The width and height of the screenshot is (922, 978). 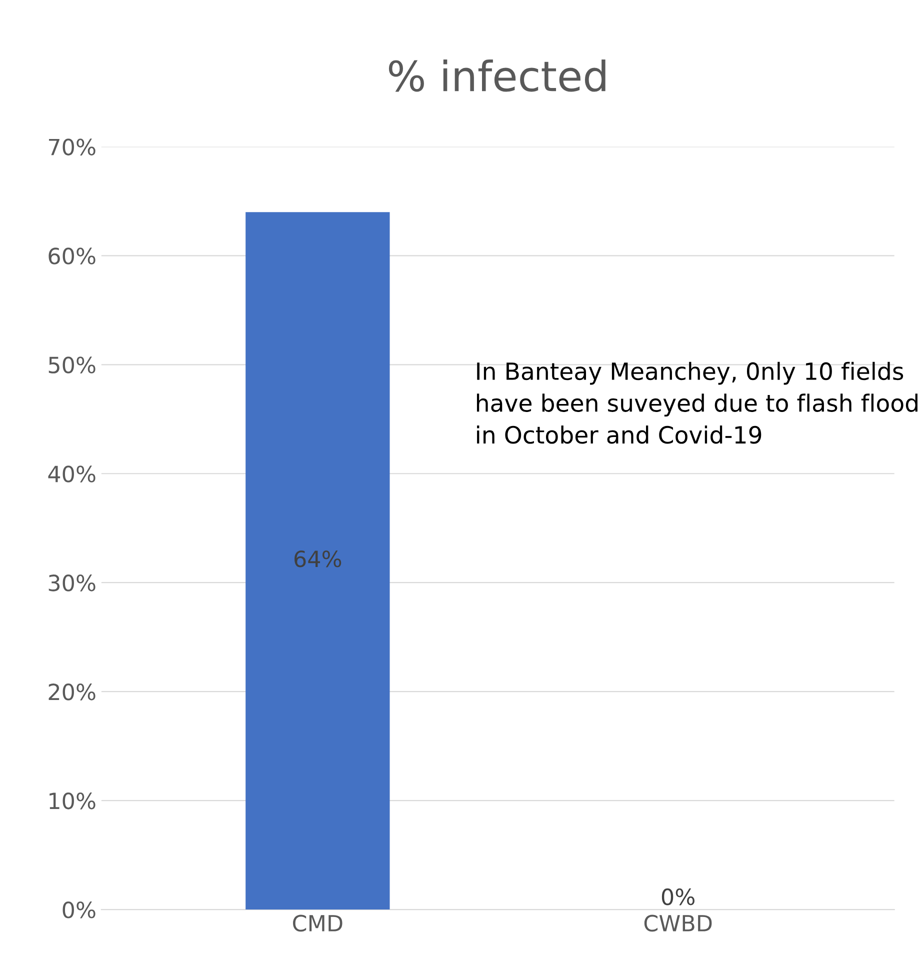 What do you see at coordinates (72, 147) in the screenshot?
I see `y-tick-label: 70%` at bounding box center [72, 147].